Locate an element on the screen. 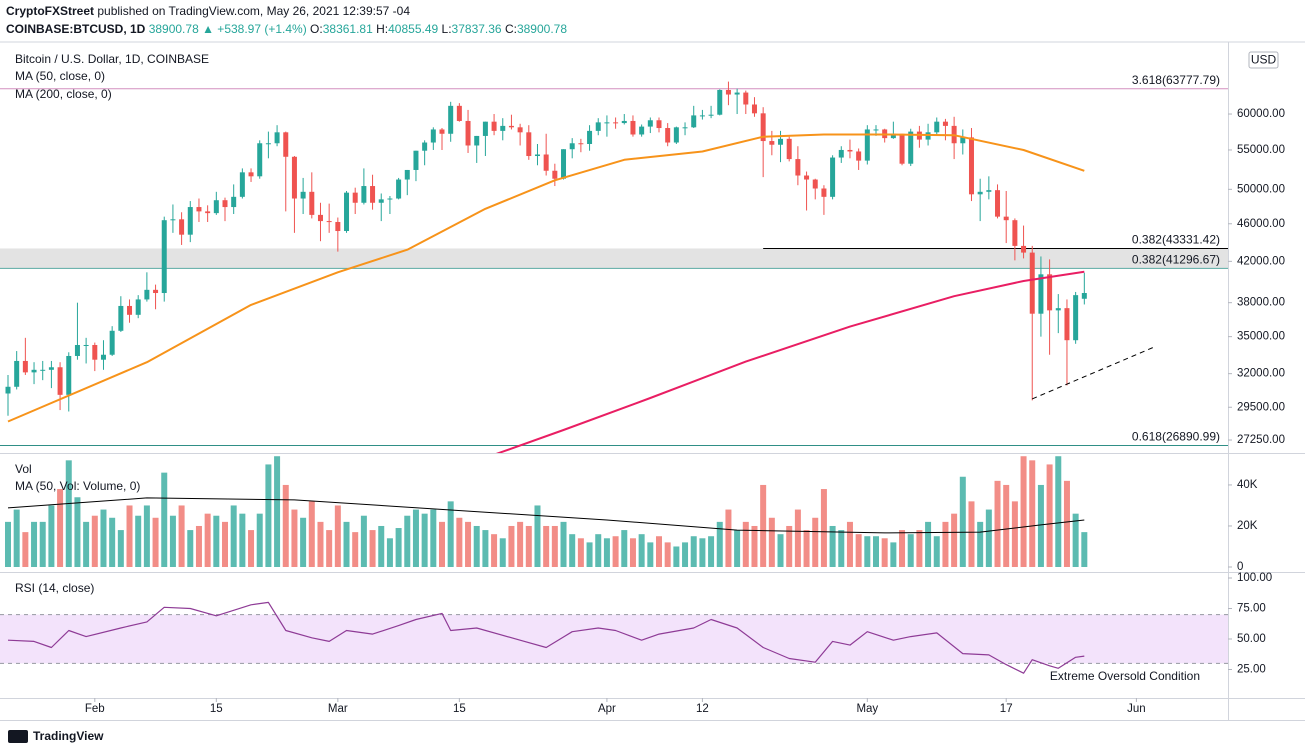 The width and height of the screenshot is (1305, 755). y-tick-label: 20K is located at coordinates (1247, 526).